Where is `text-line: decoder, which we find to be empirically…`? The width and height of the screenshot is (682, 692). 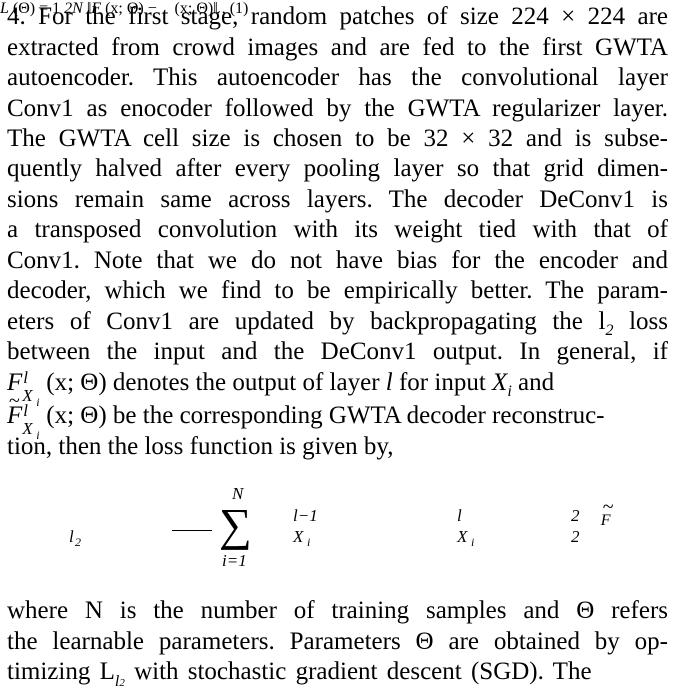 text-line: decoder, which we find to be empirically… is located at coordinates (337, 290).